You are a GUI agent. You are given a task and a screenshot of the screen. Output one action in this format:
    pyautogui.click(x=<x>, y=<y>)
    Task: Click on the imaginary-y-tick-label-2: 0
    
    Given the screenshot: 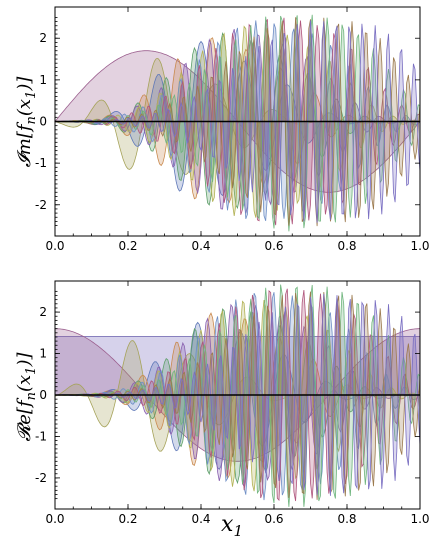 What is the action you would take?
    pyautogui.click(x=43, y=122)
    